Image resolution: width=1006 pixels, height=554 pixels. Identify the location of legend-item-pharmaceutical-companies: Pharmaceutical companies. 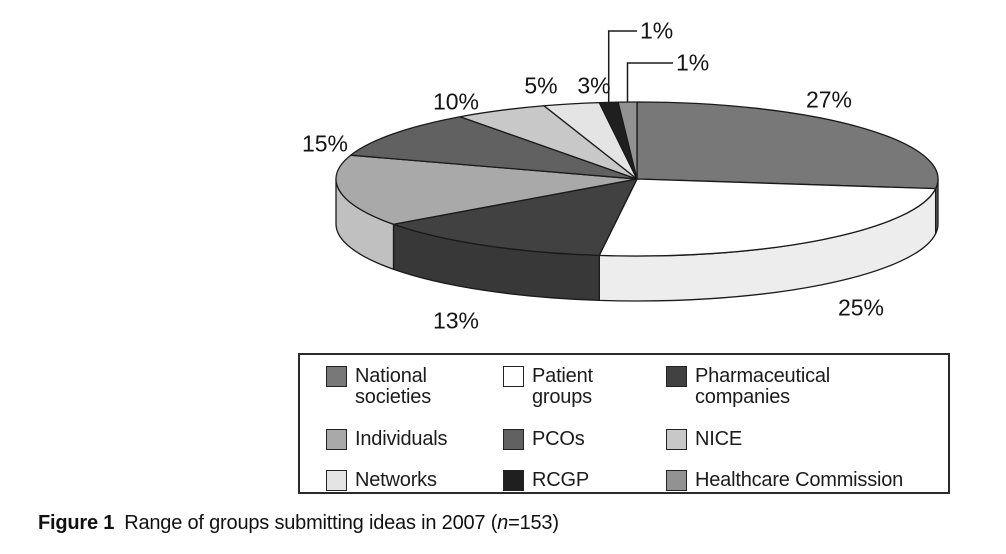
(805, 397).